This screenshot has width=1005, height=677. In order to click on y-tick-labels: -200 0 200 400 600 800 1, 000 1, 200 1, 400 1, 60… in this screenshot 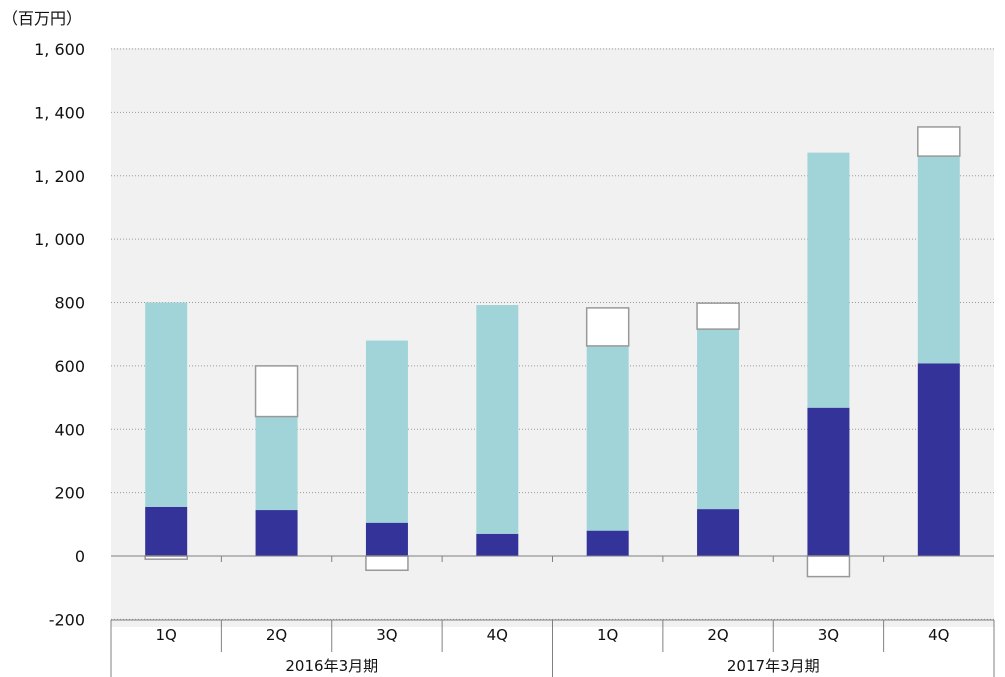, I will do `click(59, 334)`.